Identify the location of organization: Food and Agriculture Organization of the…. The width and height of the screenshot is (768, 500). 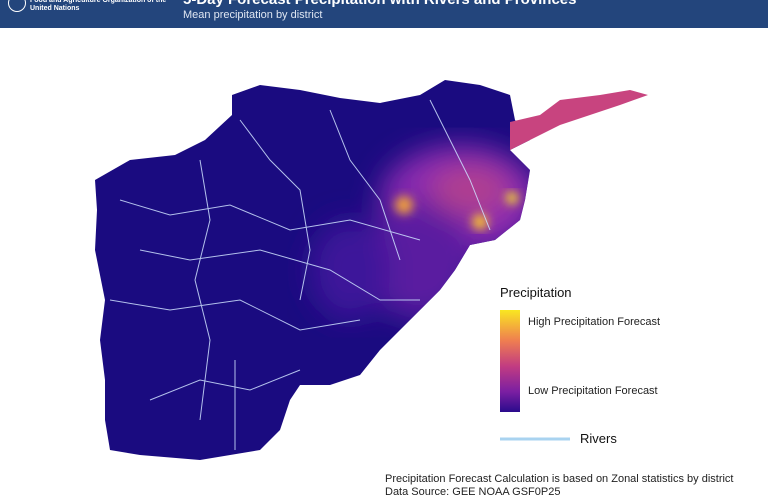
(98, 6).